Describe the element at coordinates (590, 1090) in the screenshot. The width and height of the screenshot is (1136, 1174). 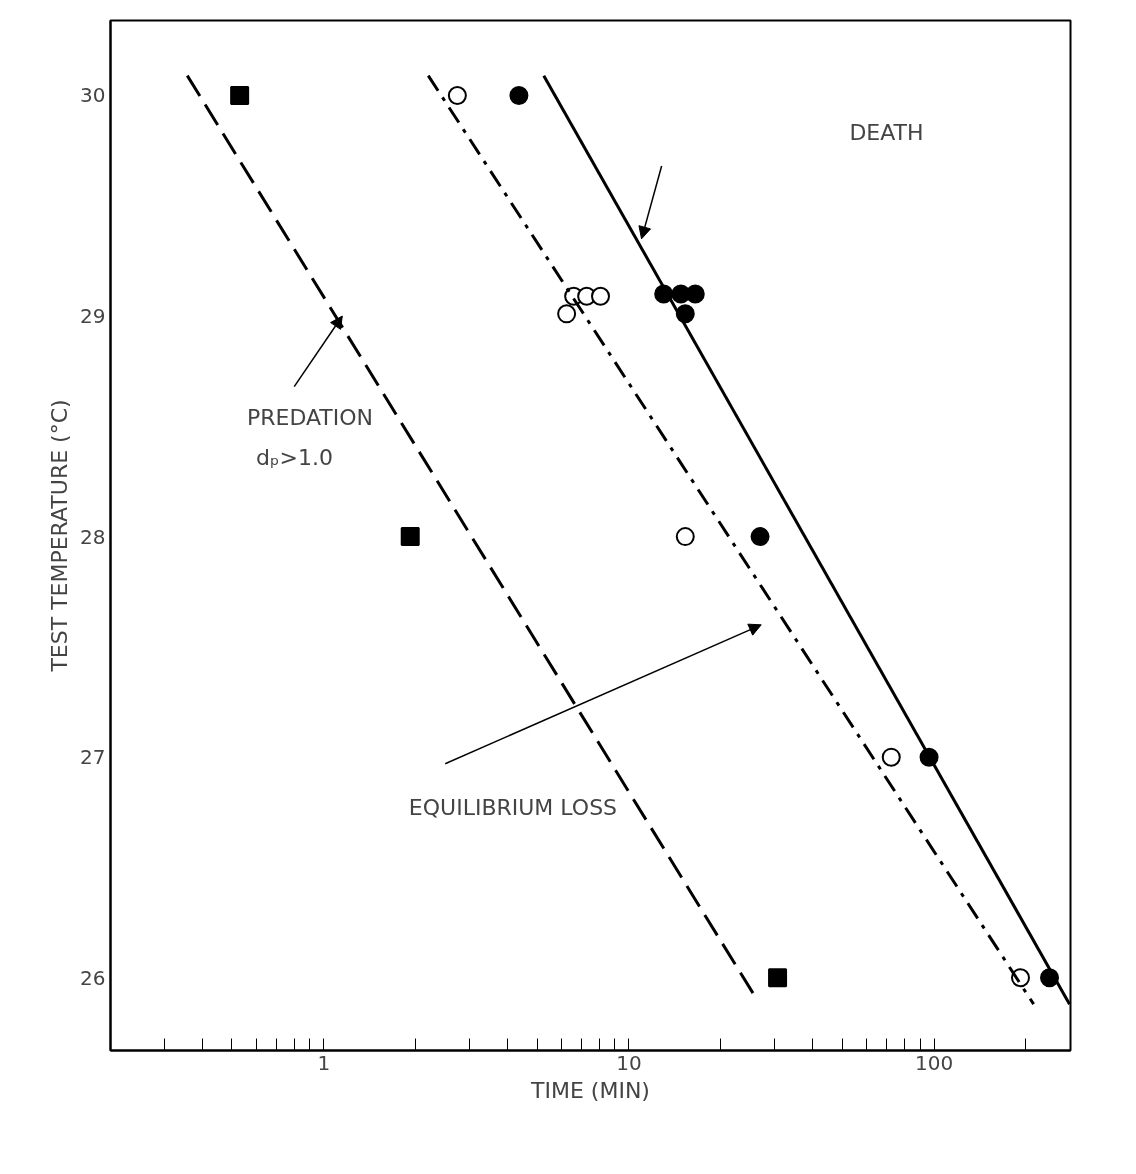
I see `x-axis-title: TIME (MIN)` at that location.